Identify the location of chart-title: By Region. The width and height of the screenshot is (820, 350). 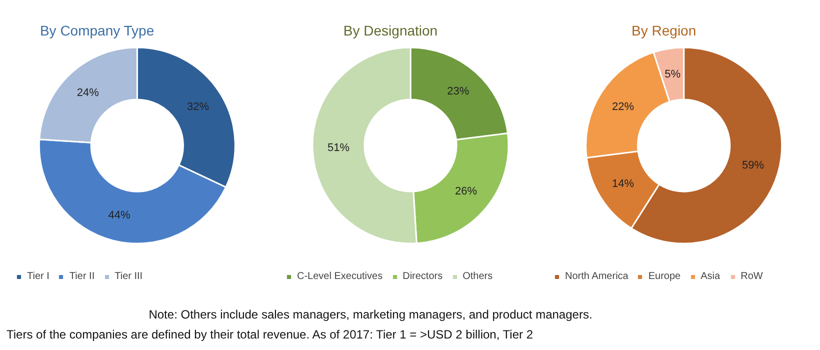
(664, 30).